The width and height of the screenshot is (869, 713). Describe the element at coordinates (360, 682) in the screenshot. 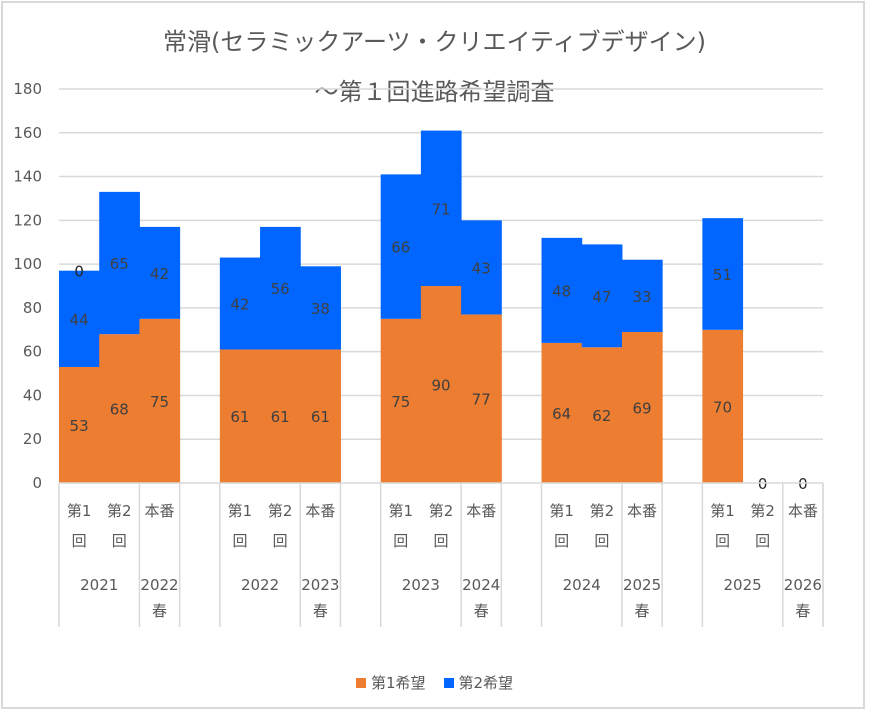

I see `legend-swatch-first-choice` at that location.